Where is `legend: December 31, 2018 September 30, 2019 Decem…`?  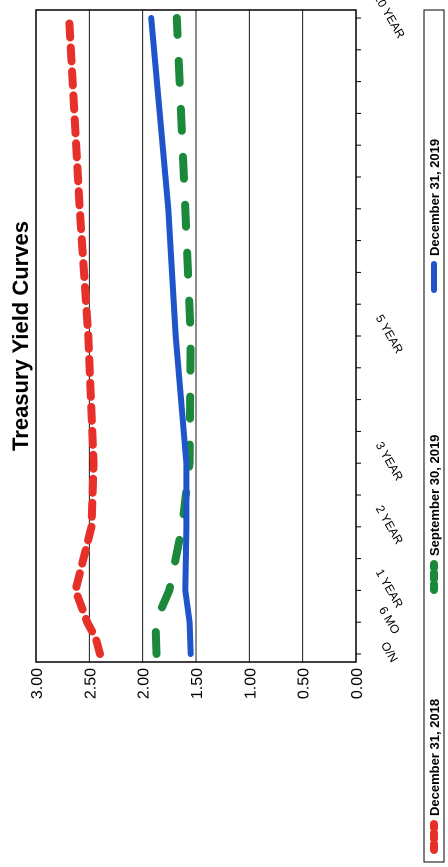 legend: December 31, 2018 September 30, 2019 Decem… is located at coordinates (434, 496).